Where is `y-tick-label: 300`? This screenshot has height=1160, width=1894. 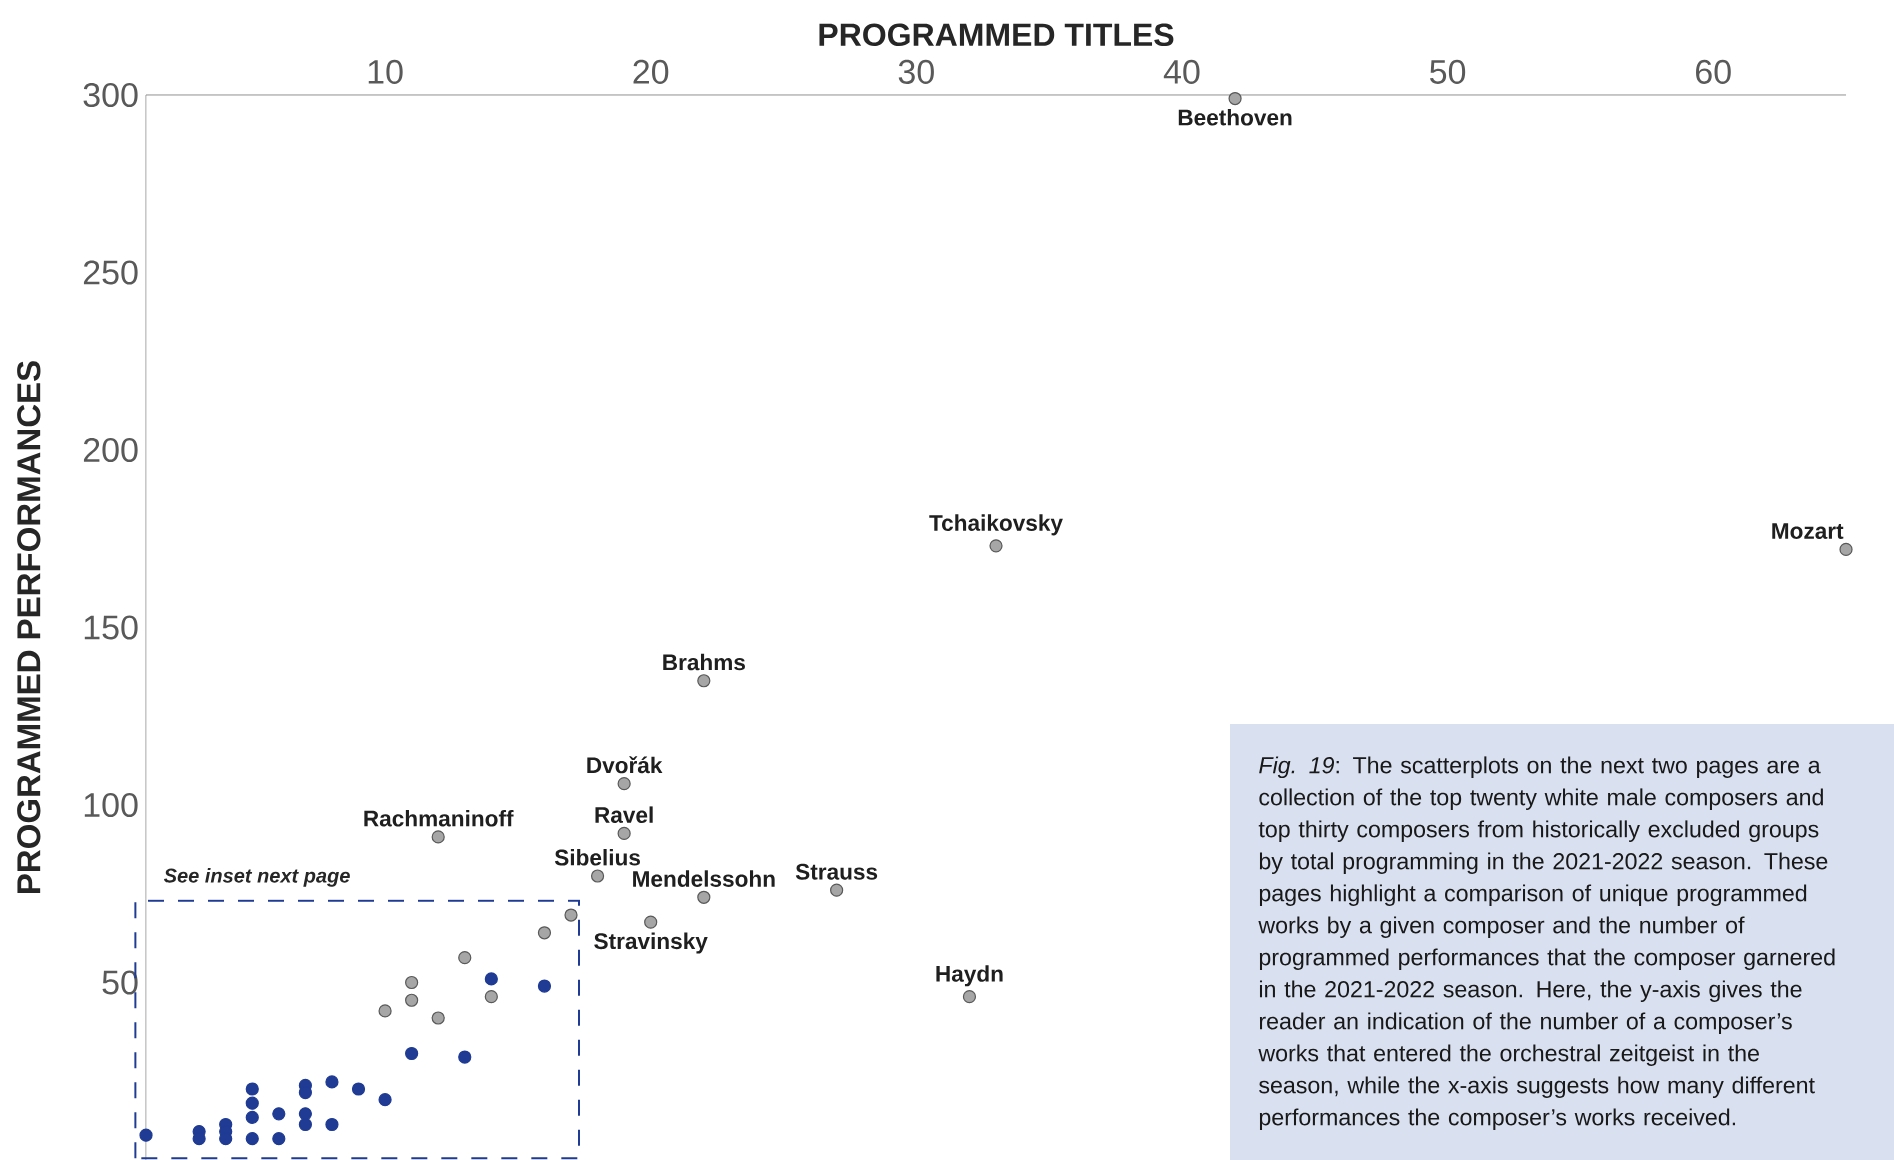 y-tick-label: 300 is located at coordinates (110, 95).